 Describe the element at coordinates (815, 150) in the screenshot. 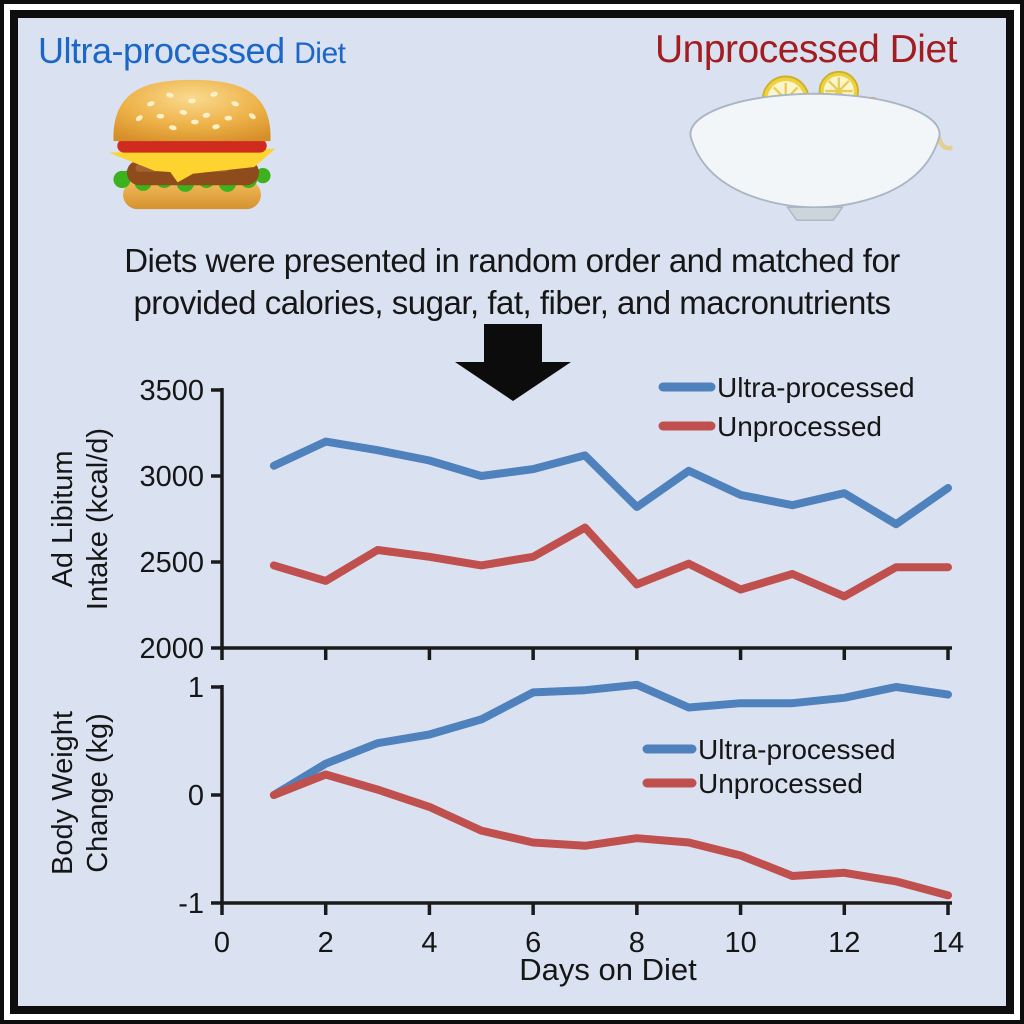

I see `bowl-body` at that location.